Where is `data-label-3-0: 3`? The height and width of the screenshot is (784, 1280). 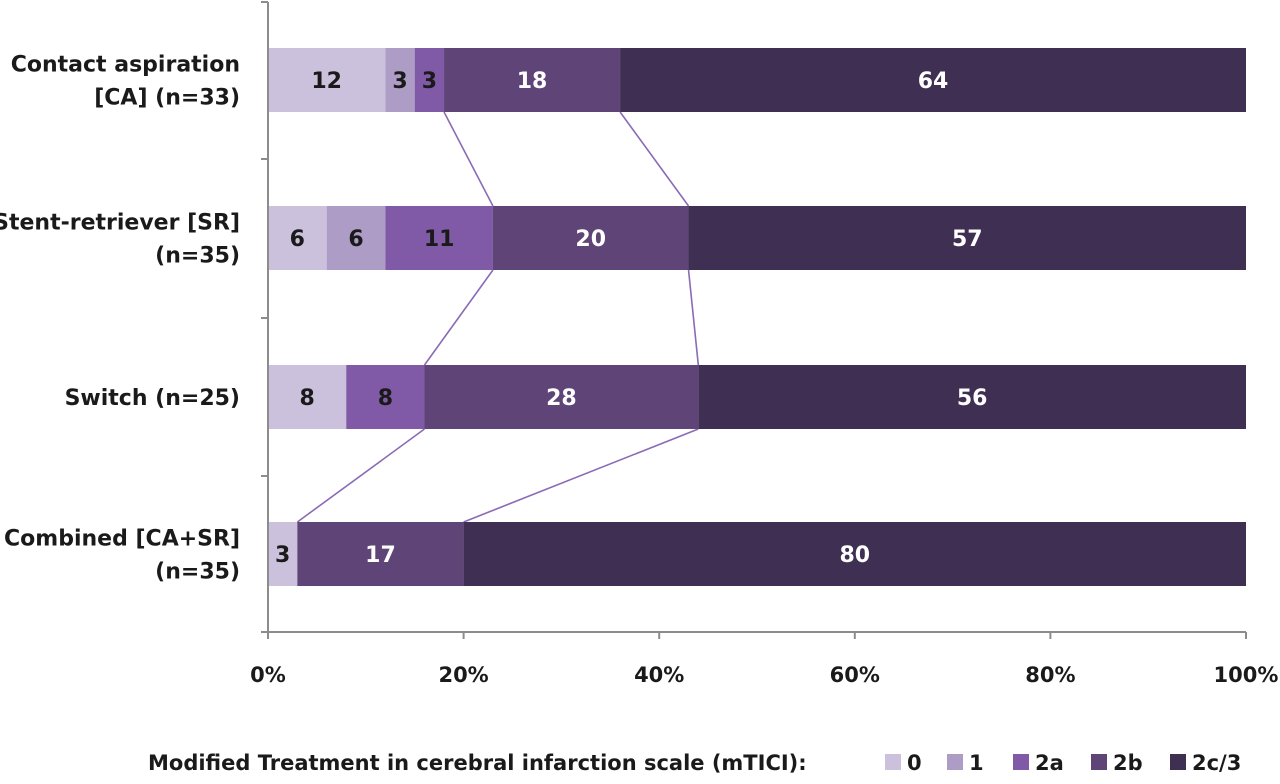 data-label-3-0: 3 is located at coordinates (282, 555).